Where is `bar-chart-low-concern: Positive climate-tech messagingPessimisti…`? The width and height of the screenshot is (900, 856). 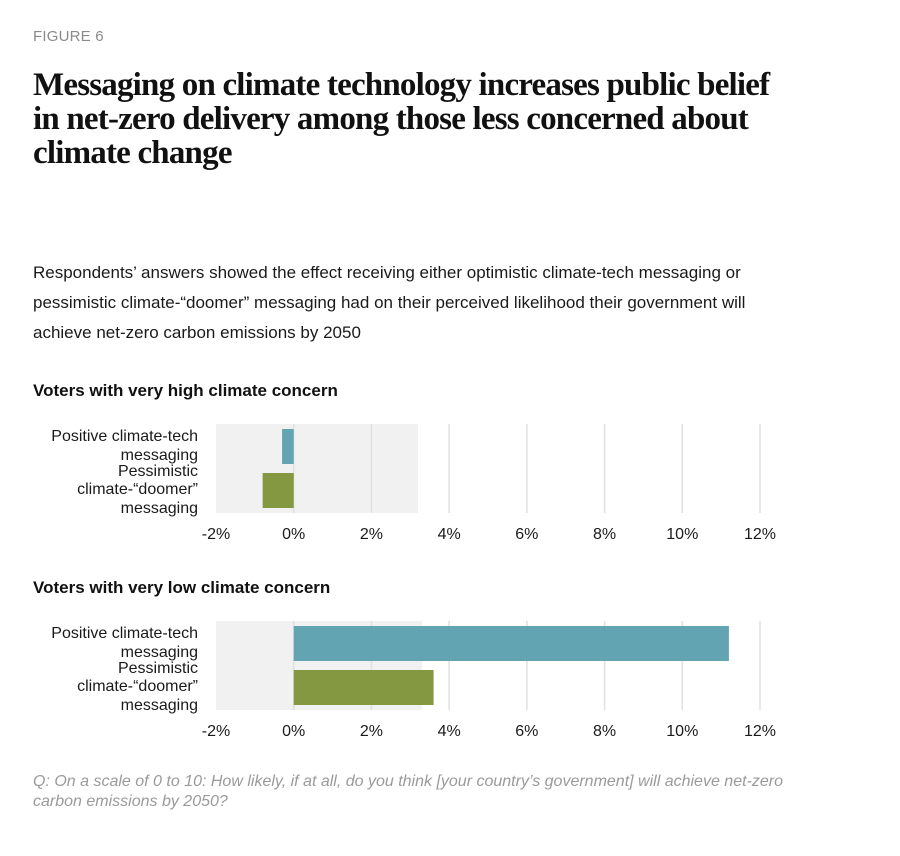 bar-chart-low-concern: Positive climate-tech messagingPessimisti… is located at coordinates (413, 680).